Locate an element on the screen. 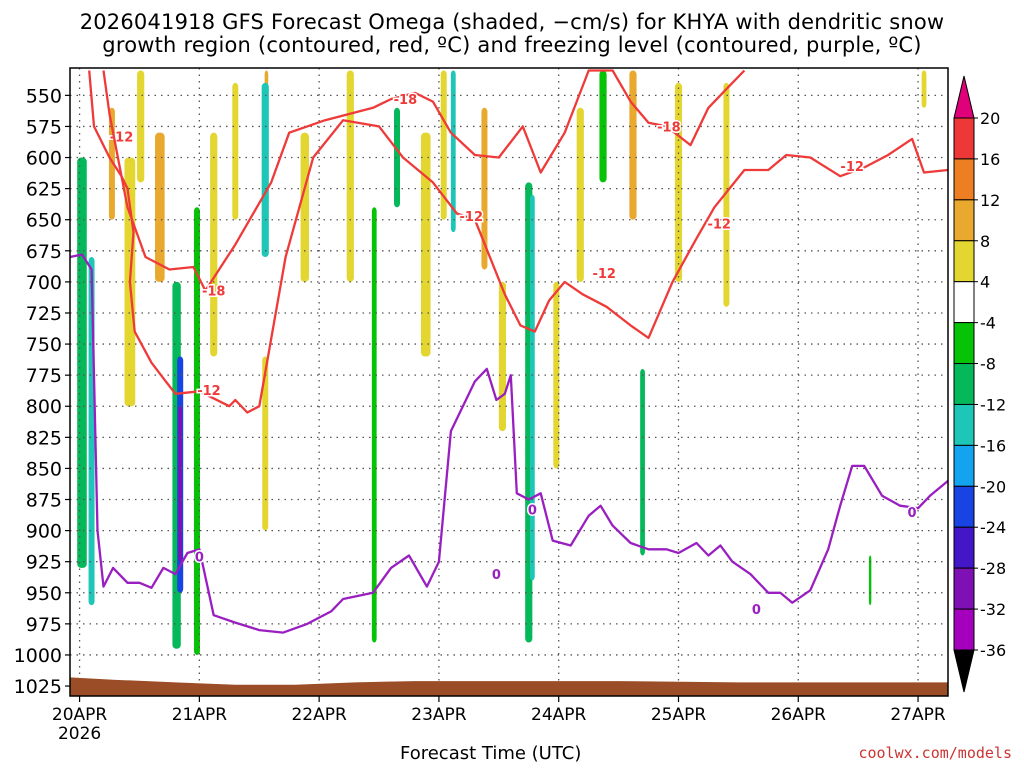  colorbar-tick-label: -8 is located at coordinates (988, 364).